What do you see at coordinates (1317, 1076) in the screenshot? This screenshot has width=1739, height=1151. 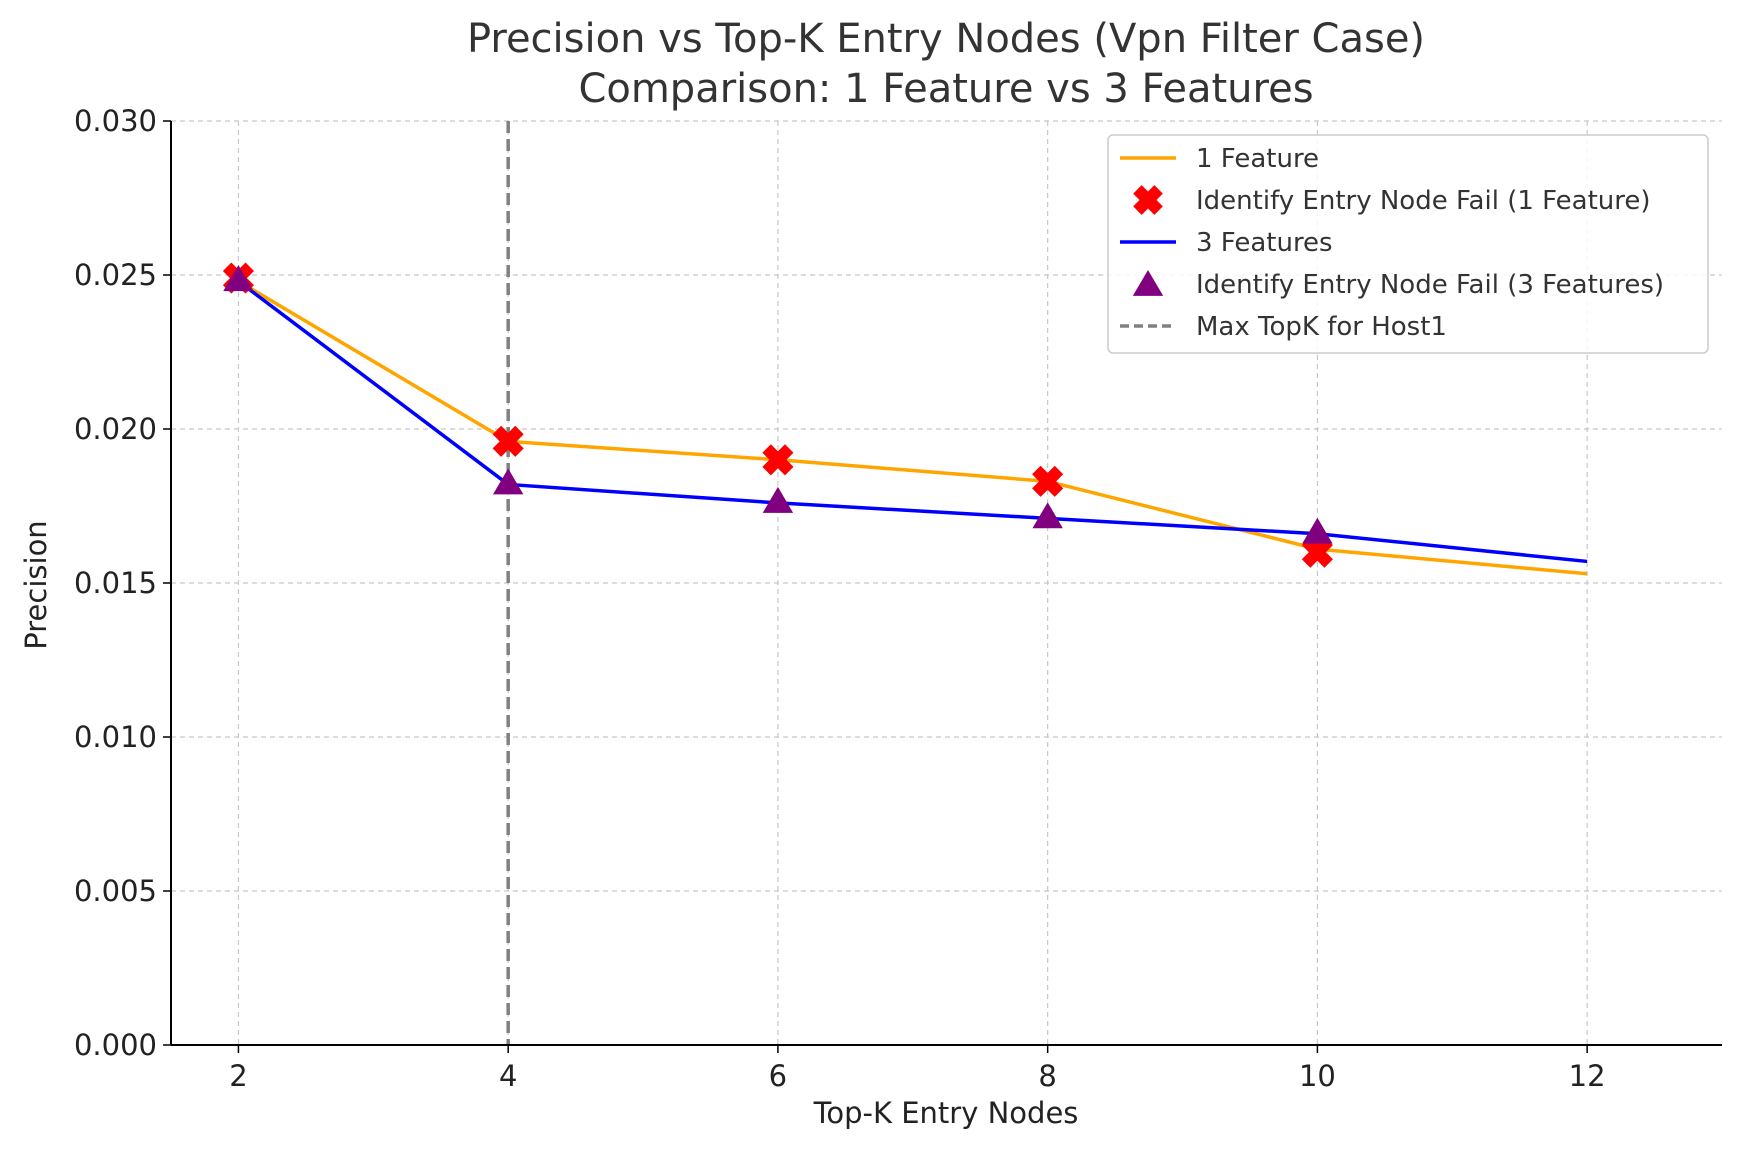 I see `x-tick-label: 10` at bounding box center [1317, 1076].